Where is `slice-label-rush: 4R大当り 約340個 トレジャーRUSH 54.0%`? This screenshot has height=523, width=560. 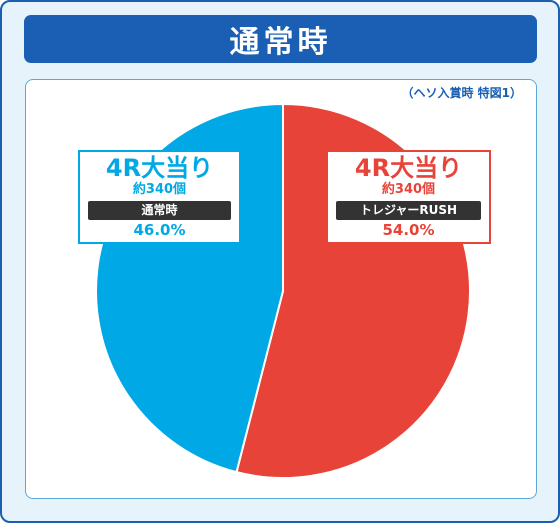
slice-label-rush: 4R大当り 約340個 トレジャーRUSH 54.0% is located at coordinates (408, 197).